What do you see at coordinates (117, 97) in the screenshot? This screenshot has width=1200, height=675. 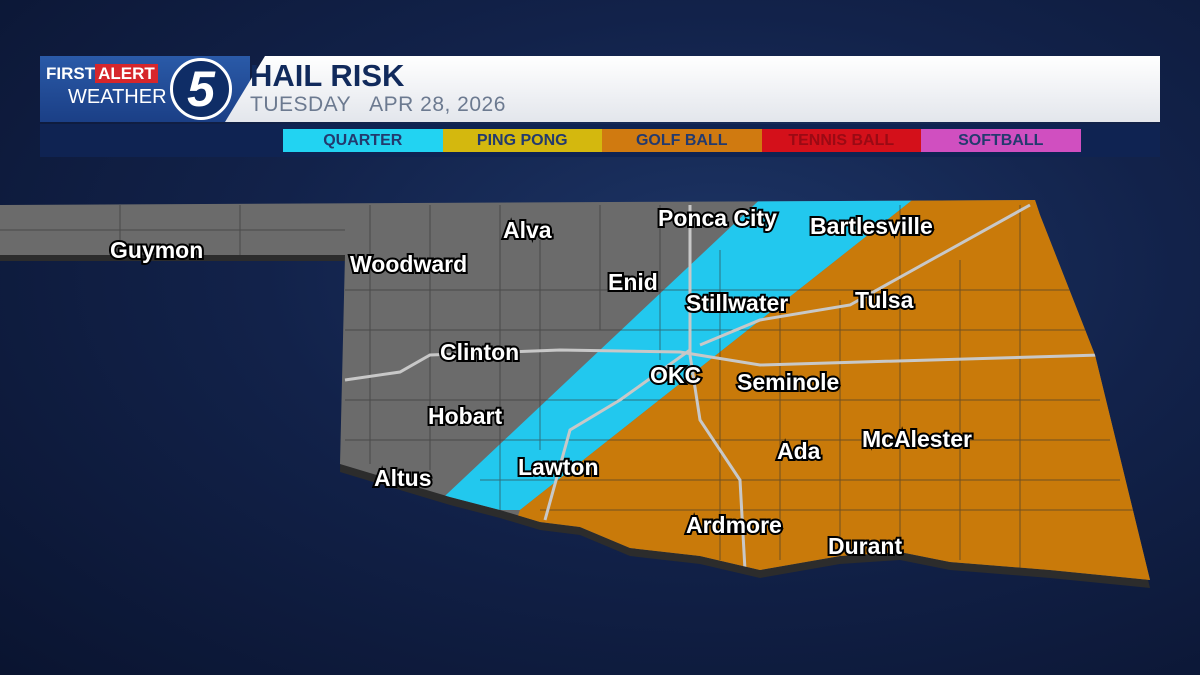 I see `logo-weather: WEATHER` at bounding box center [117, 97].